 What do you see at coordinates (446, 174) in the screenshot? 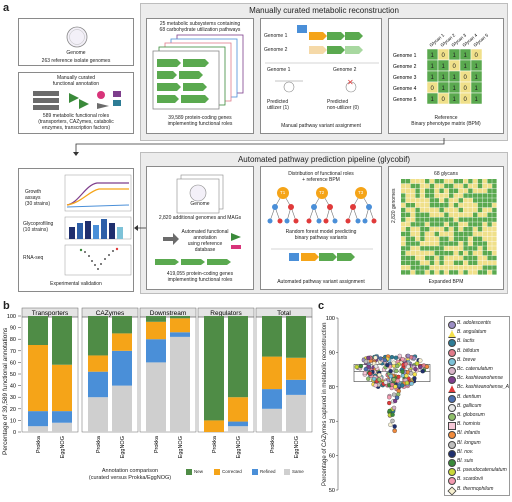
I see `glycans-68-label: 68 glycans` at bounding box center [446, 174].